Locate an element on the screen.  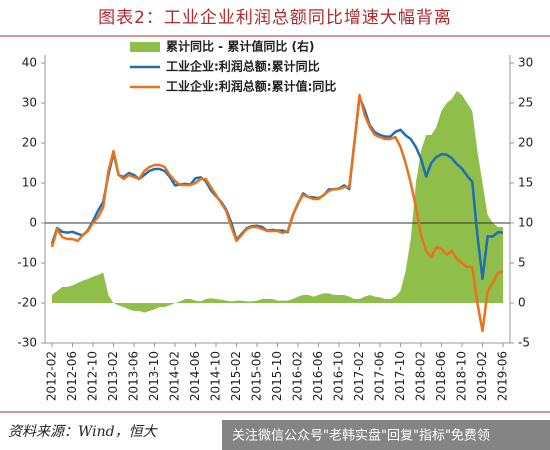
y-tick-label: 40 is located at coordinates (29, 63).